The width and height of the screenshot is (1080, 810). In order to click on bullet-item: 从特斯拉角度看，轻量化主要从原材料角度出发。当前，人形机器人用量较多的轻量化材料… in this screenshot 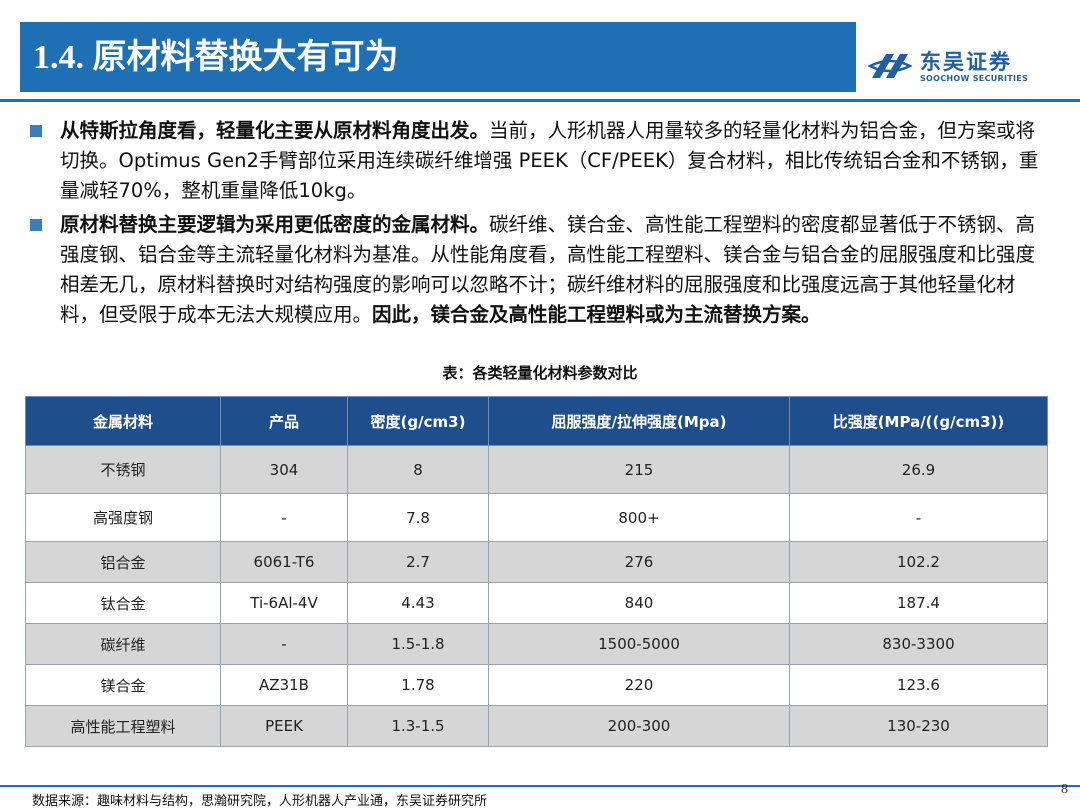, I will do `click(540, 161)`.